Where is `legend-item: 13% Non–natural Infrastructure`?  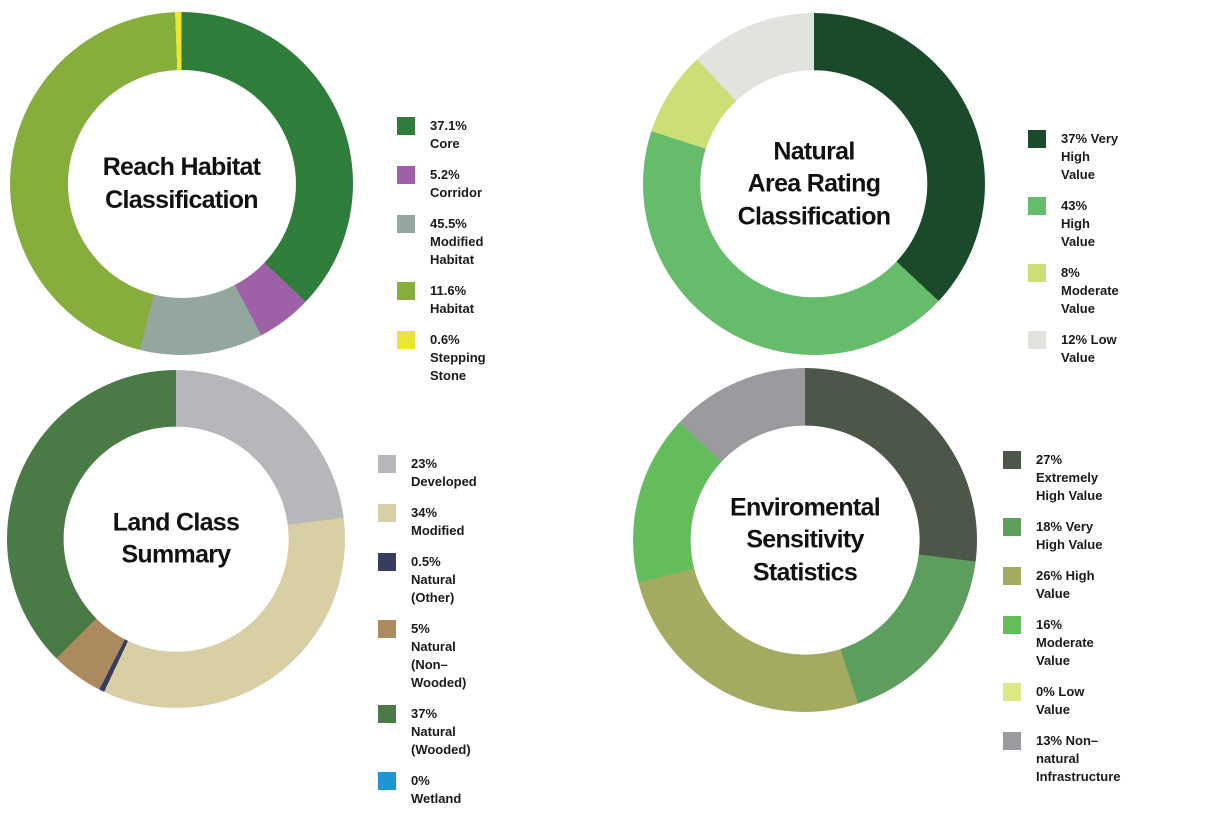 legend-item: 13% Non–natural Infrastructure is located at coordinates (1062, 759).